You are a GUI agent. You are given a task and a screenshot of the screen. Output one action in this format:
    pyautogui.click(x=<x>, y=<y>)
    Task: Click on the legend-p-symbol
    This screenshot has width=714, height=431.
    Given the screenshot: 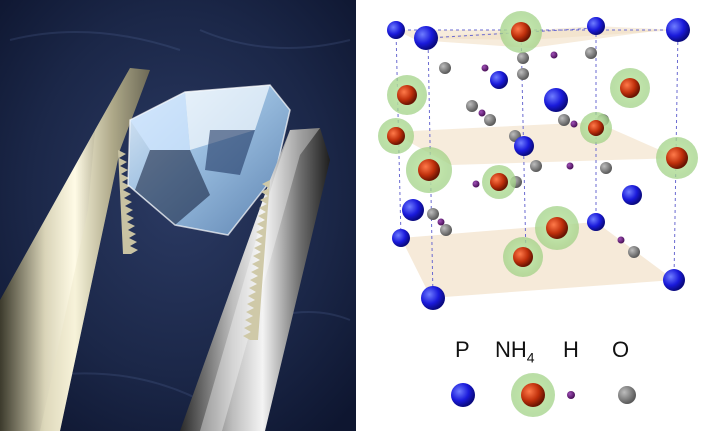 What is the action you would take?
    pyautogui.click(x=463, y=395)
    